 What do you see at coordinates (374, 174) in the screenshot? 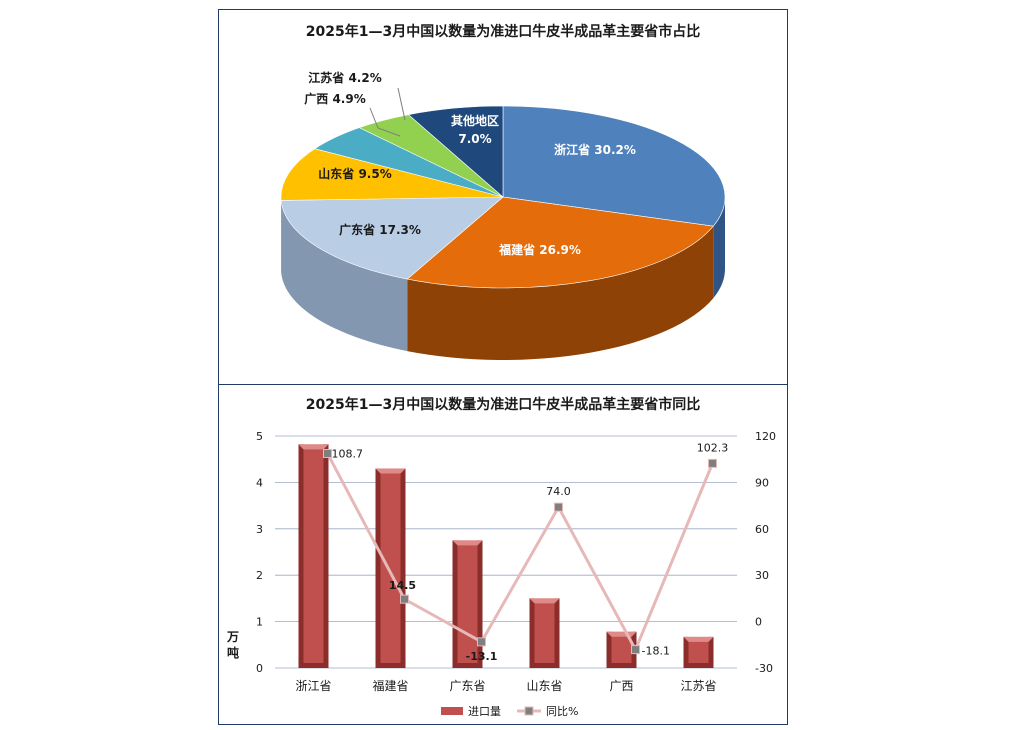
I see `pie-label-value: 9.5%` at bounding box center [374, 174].